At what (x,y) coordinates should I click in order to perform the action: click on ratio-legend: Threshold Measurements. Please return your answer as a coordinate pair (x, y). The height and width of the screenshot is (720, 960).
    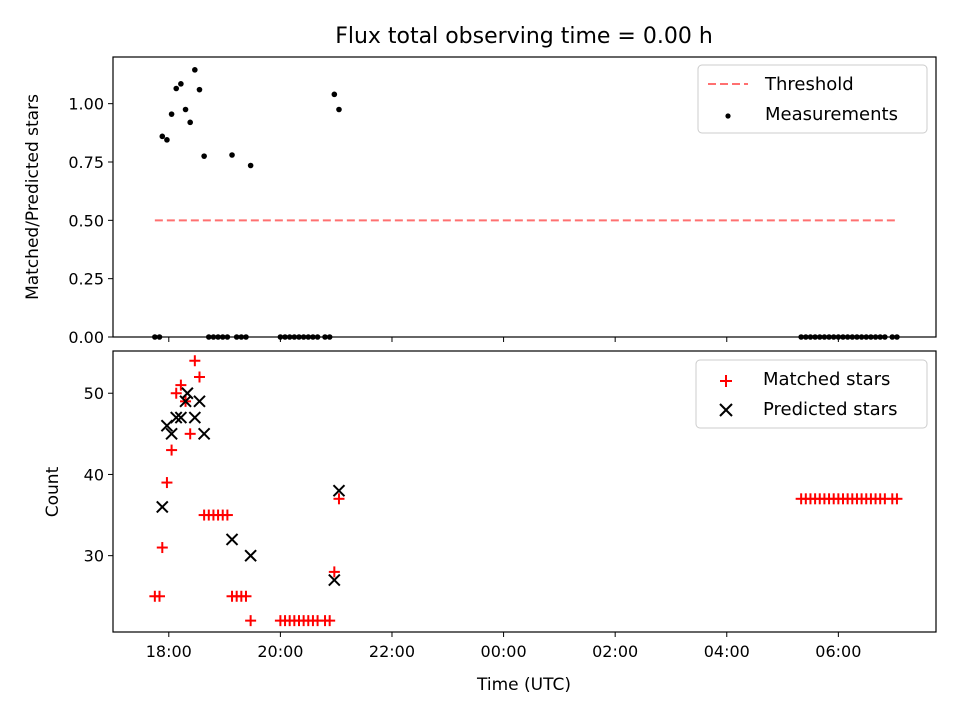
    Looking at the image, I should click on (812, 99).